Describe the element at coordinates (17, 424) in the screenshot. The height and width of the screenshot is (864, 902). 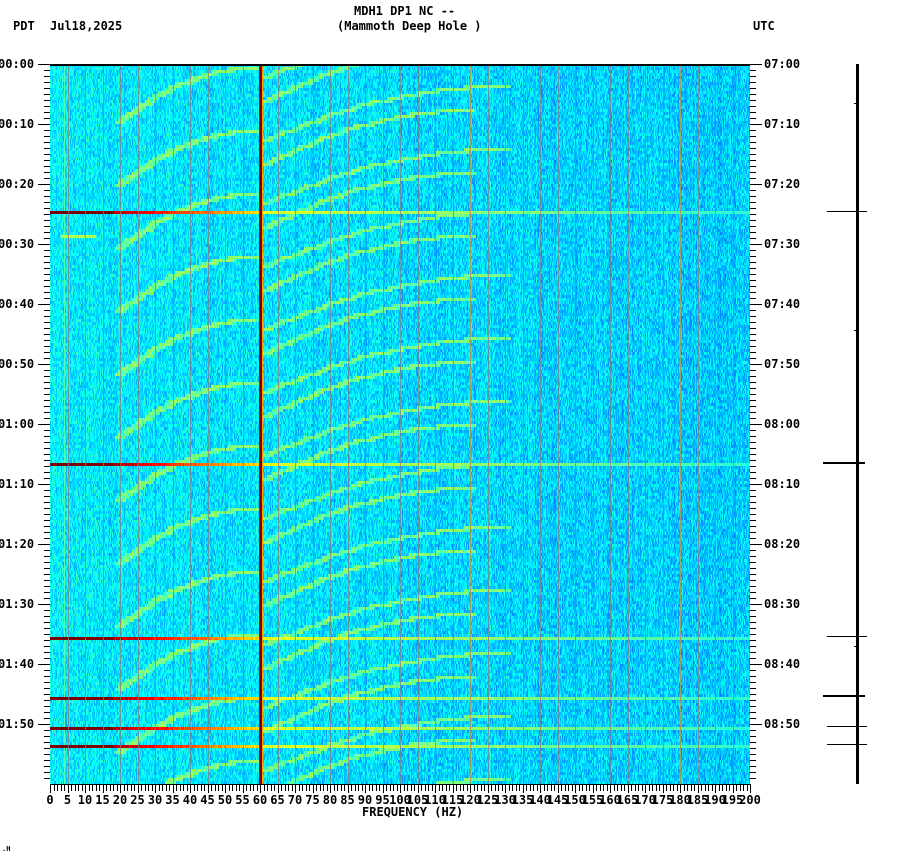
I see `left-time-label: 01:00` at that location.